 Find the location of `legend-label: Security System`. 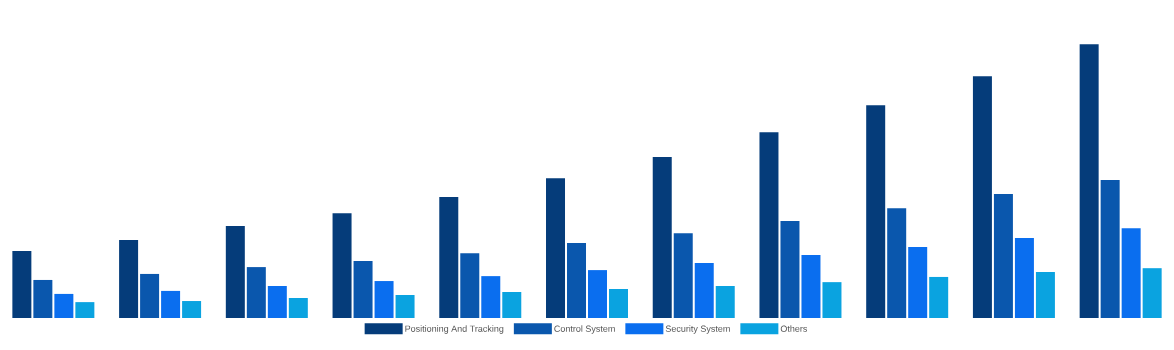

legend-label: Security System is located at coordinates (697, 329).